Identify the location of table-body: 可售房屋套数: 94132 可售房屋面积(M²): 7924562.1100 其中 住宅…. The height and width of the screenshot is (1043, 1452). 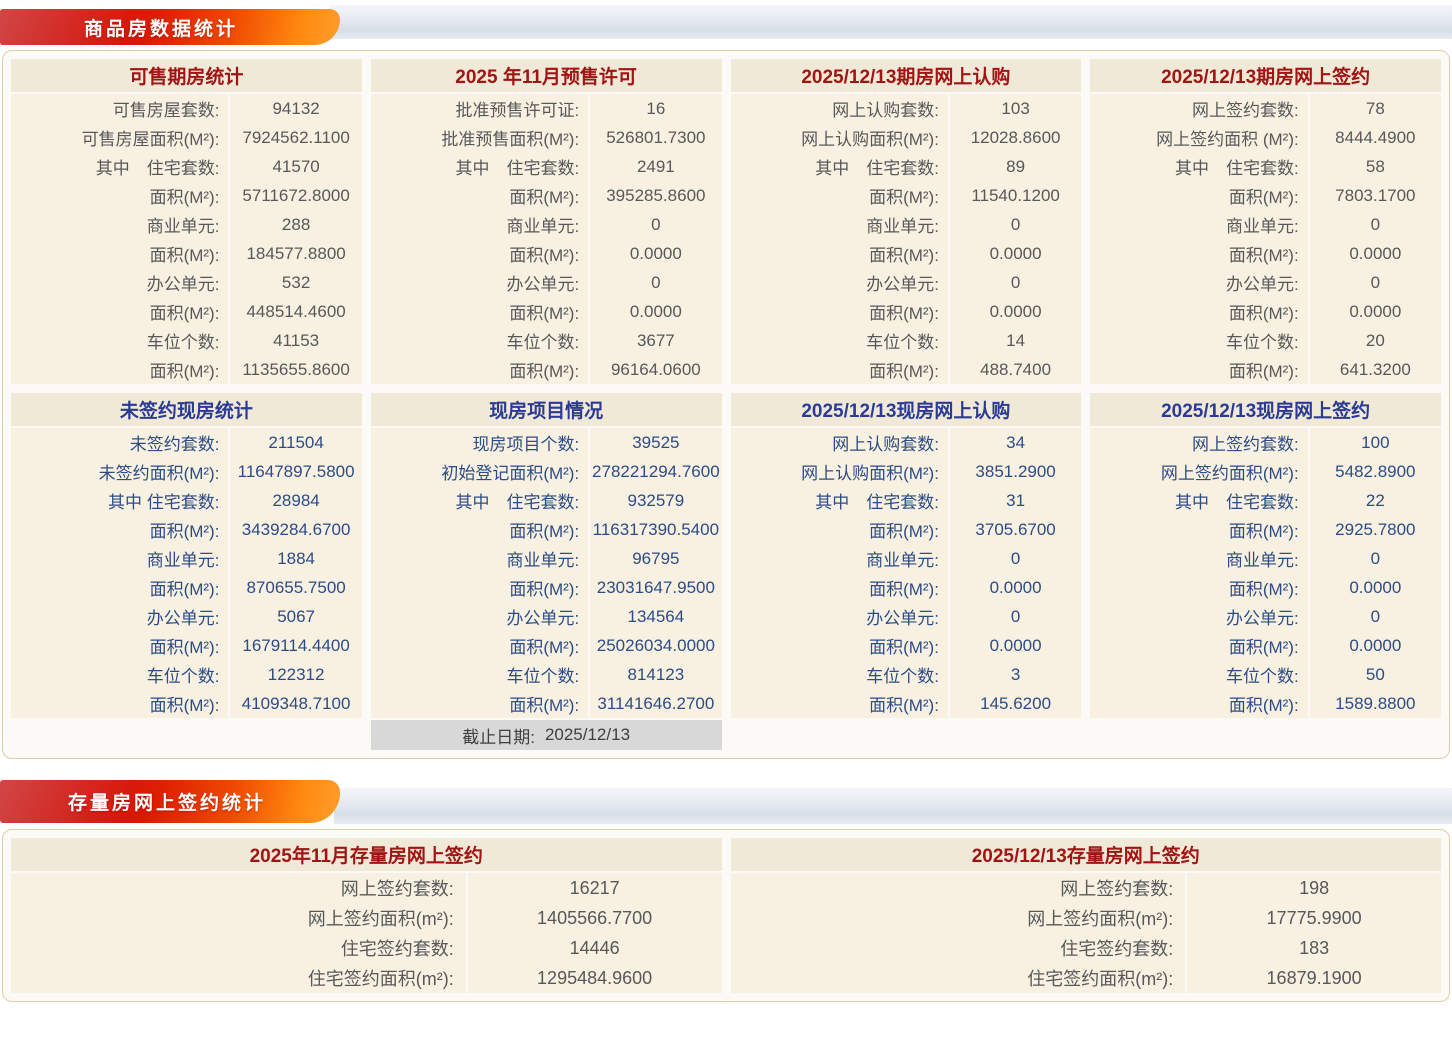
(186, 239).